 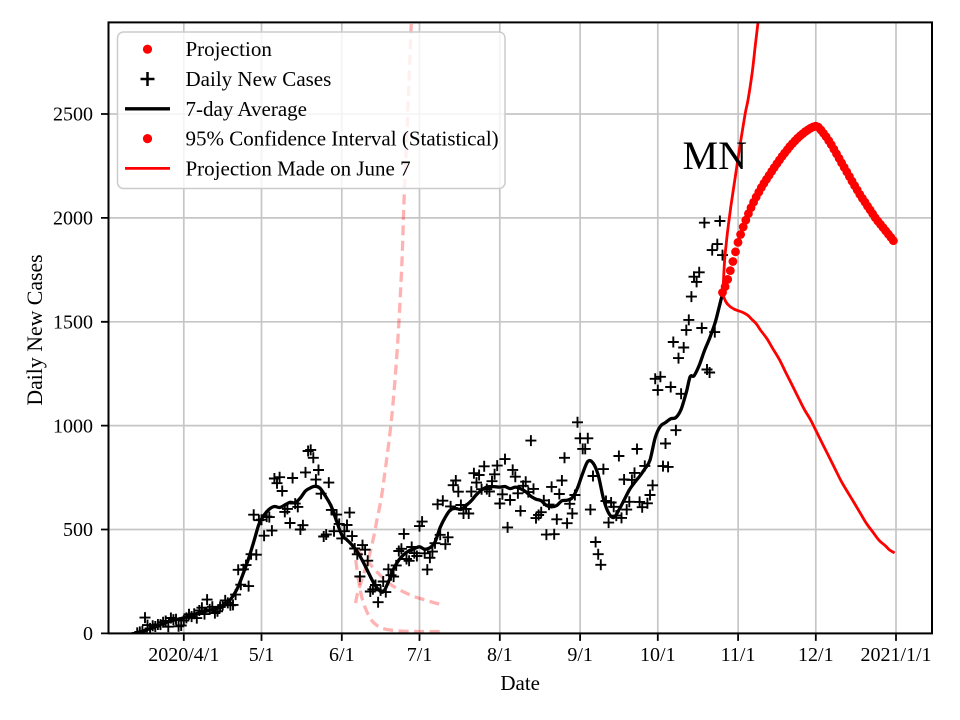 I want to click on svg-text: Projection Made on June 7, so click(x=298, y=168).